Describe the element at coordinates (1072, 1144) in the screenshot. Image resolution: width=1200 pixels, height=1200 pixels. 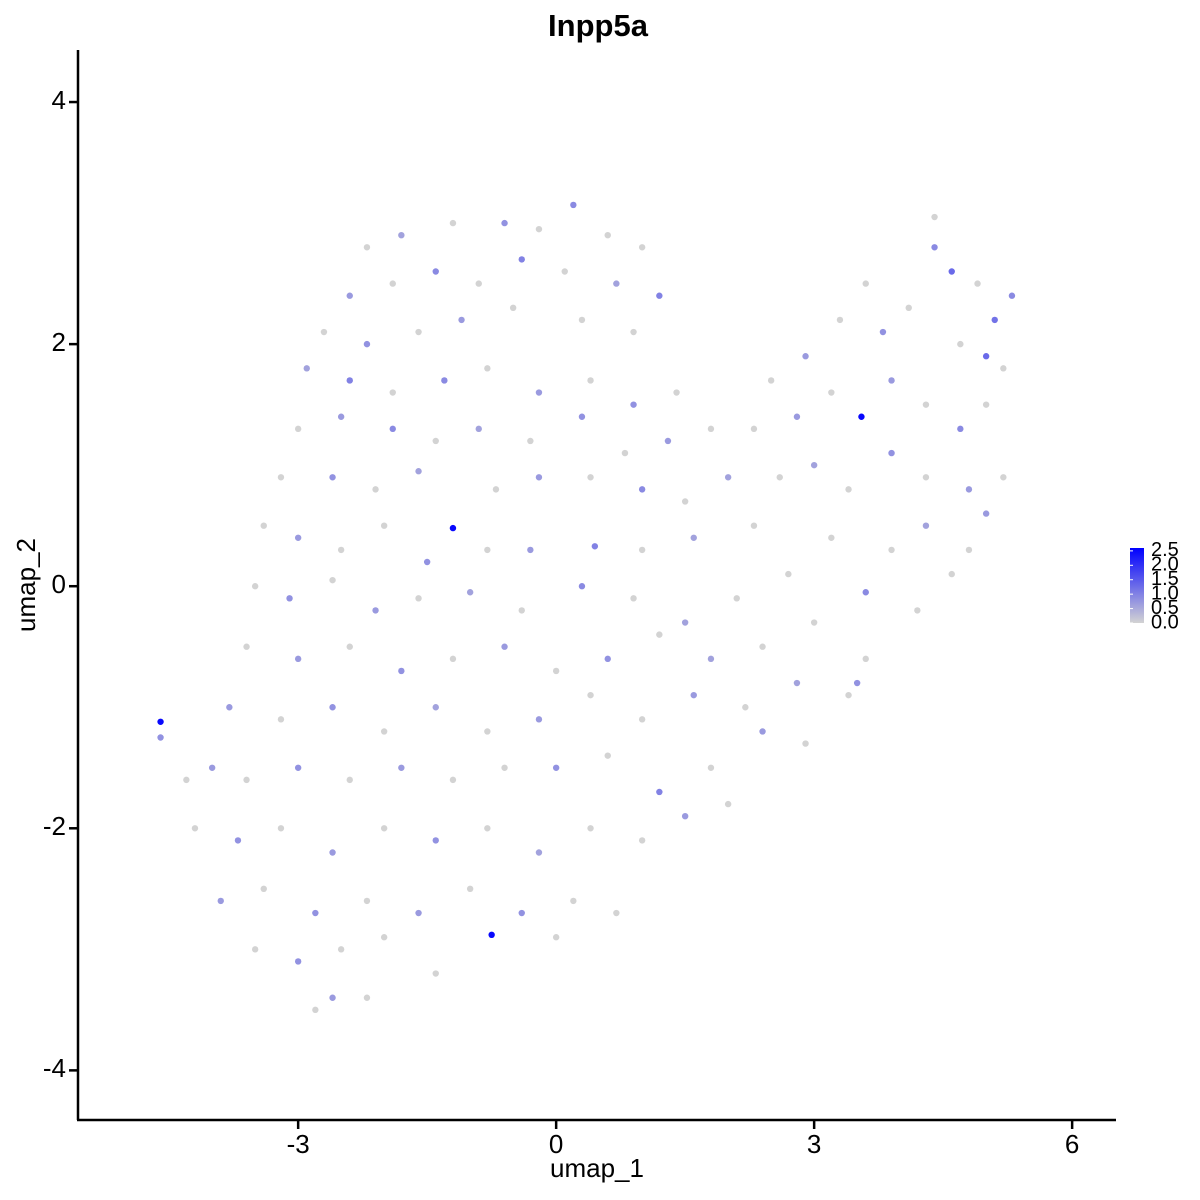
I see `x-tick-label: 6` at that location.